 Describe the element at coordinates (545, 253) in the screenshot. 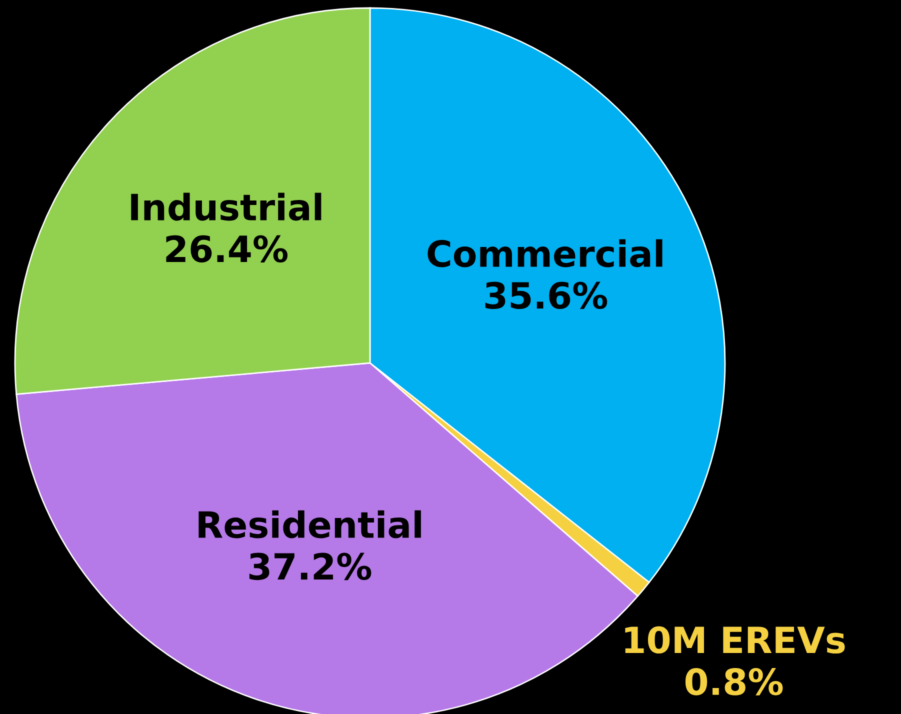

I see `slice-label: Commercial` at that location.